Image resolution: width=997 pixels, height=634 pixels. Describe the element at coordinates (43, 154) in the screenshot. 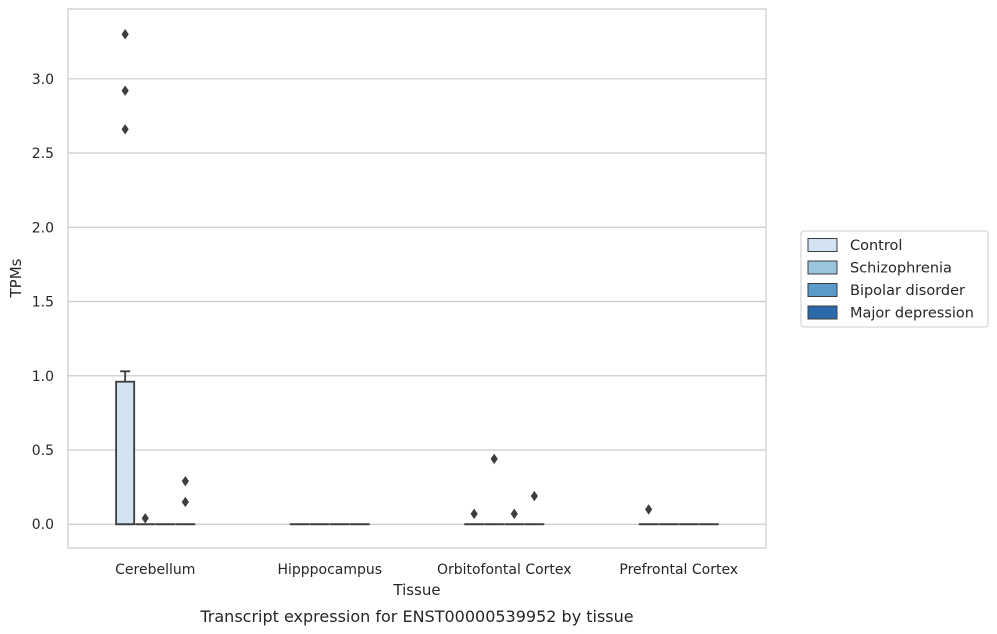

I see `y-tick-label: 2.5` at that location.